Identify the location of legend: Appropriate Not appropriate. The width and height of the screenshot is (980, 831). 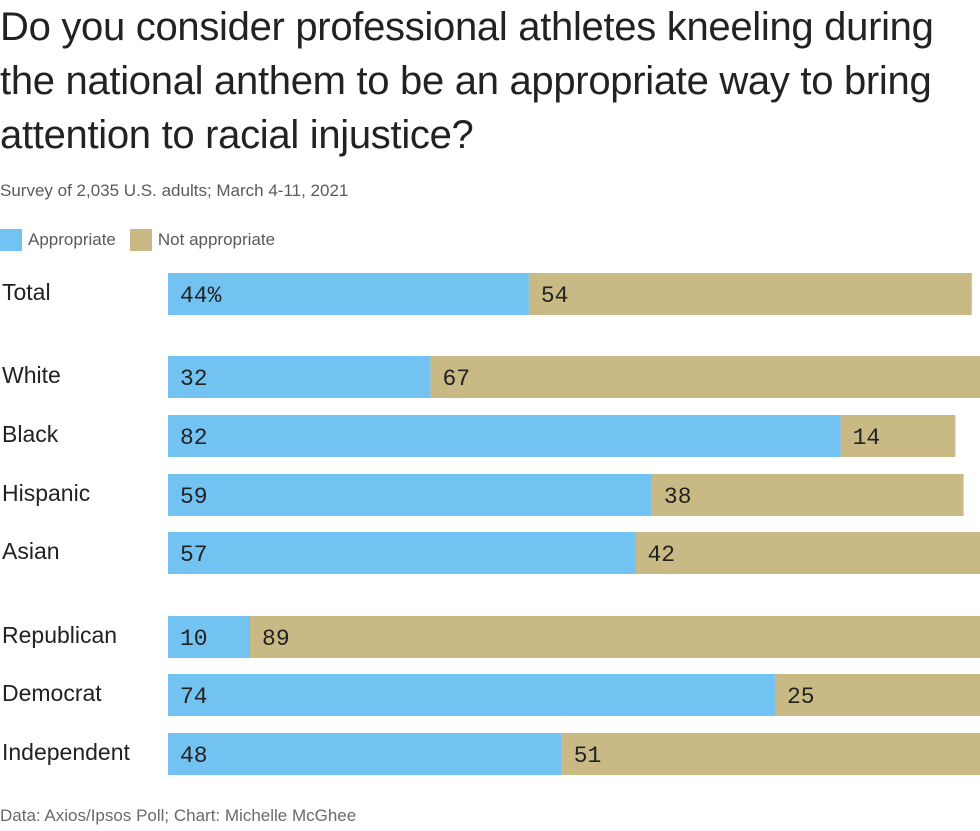
(139, 240).